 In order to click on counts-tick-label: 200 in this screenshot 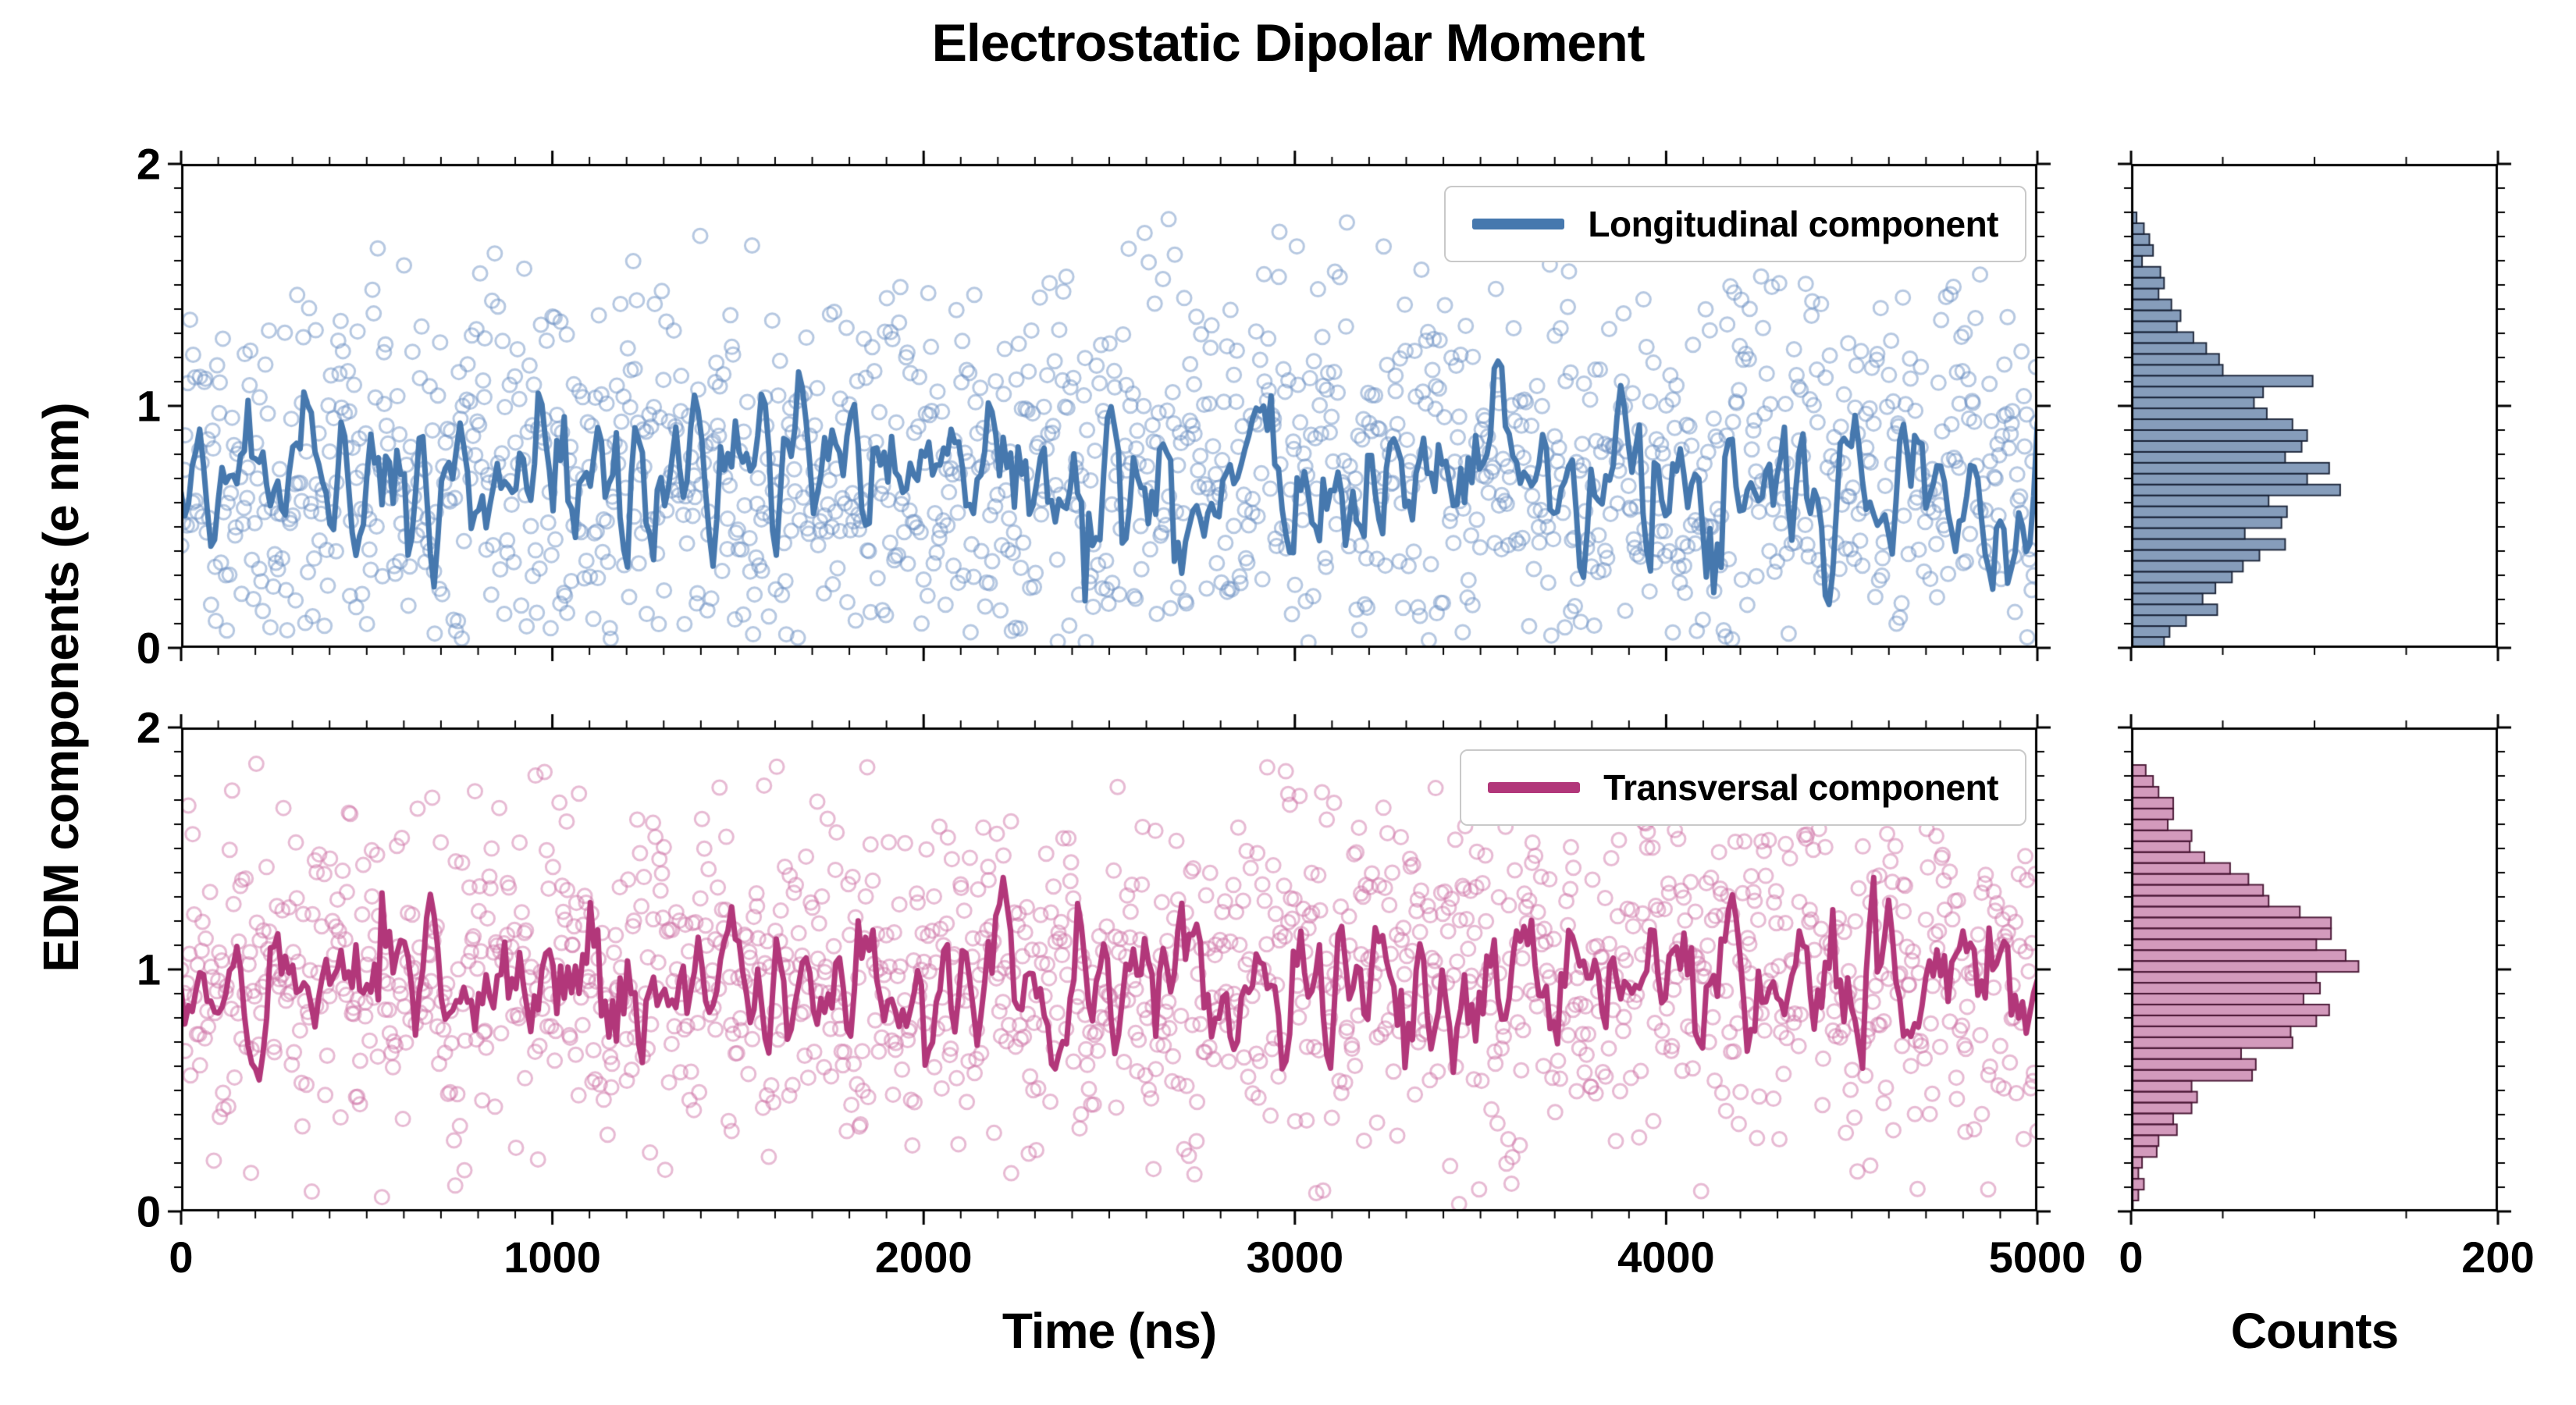, I will do `click(2498, 1257)`.